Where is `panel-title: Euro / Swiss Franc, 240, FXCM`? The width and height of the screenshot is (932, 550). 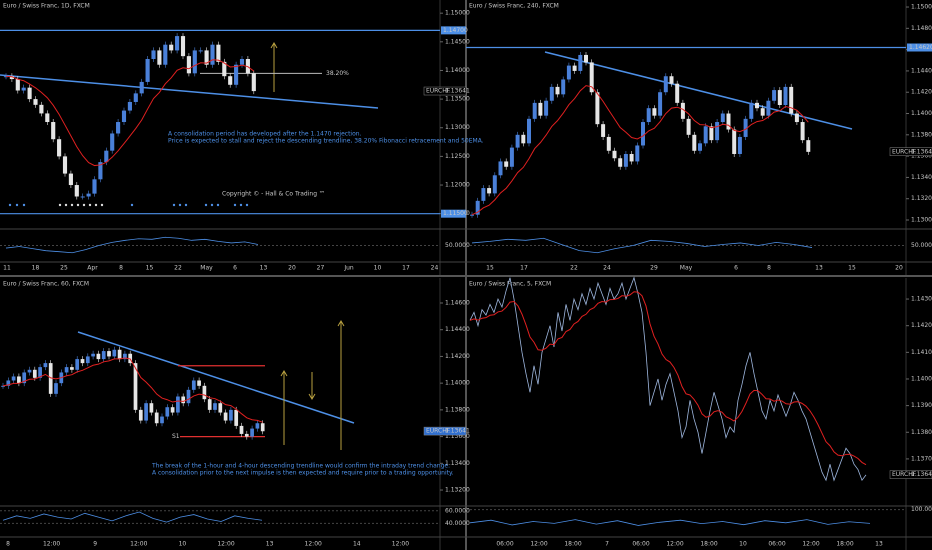 panel-title: Euro / Swiss Franc, 240, FXCM is located at coordinates (514, 6).